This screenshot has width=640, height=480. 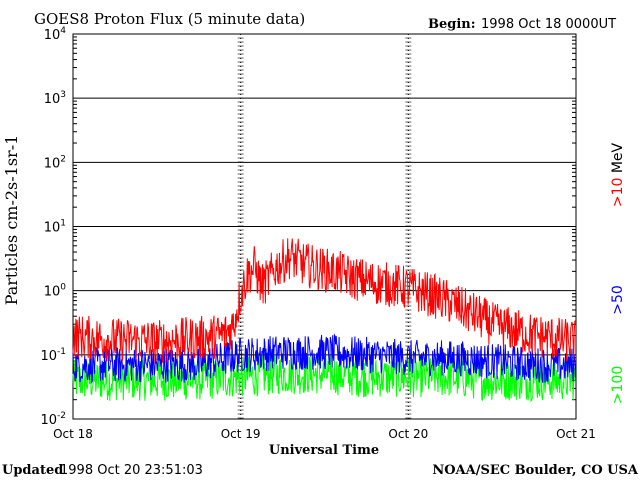 I want to click on y-tick-label: 10⁰, so click(x=55, y=291).